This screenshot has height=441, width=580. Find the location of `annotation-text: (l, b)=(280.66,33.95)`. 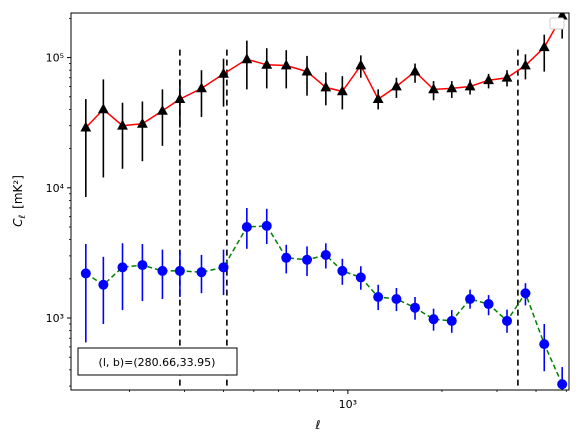

annotation-text: (l, b)=(280.66,33.95) is located at coordinates (157, 362).